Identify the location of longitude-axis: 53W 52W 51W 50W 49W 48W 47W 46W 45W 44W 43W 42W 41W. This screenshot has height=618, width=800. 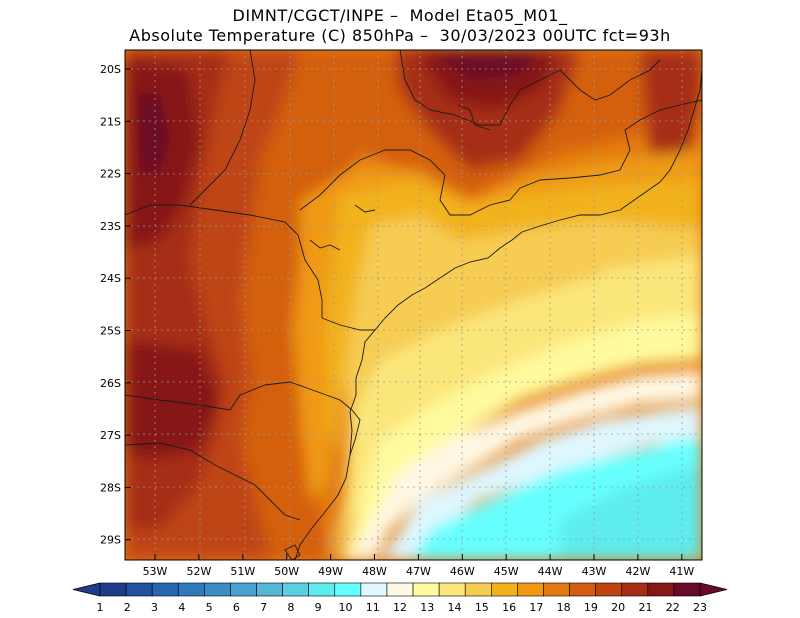
(418, 566).